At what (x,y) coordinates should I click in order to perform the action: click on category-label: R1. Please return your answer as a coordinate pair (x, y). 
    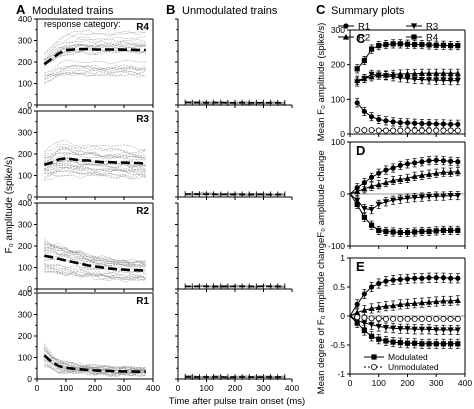
    Looking at the image, I should click on (142, 301).